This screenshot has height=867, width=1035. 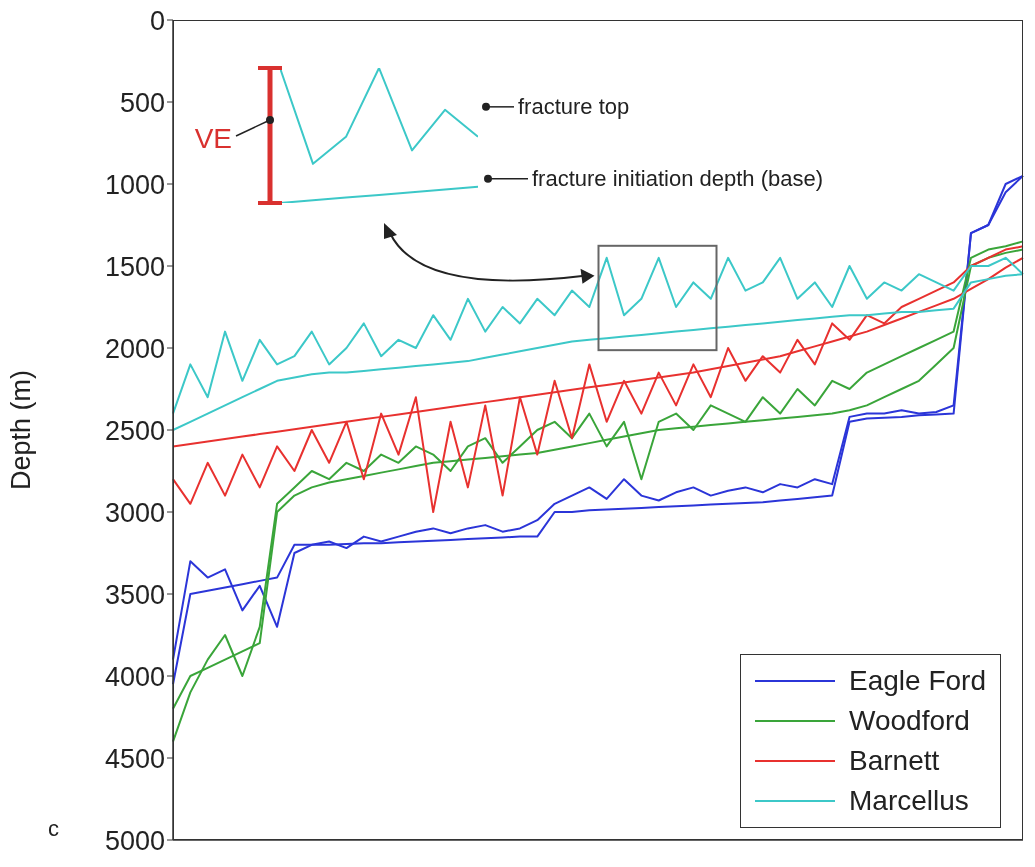 What do you see at coordinates (134, 594) in the screenshot?
I see `y-tick-label: 3500` at bounding box center [134, 594].